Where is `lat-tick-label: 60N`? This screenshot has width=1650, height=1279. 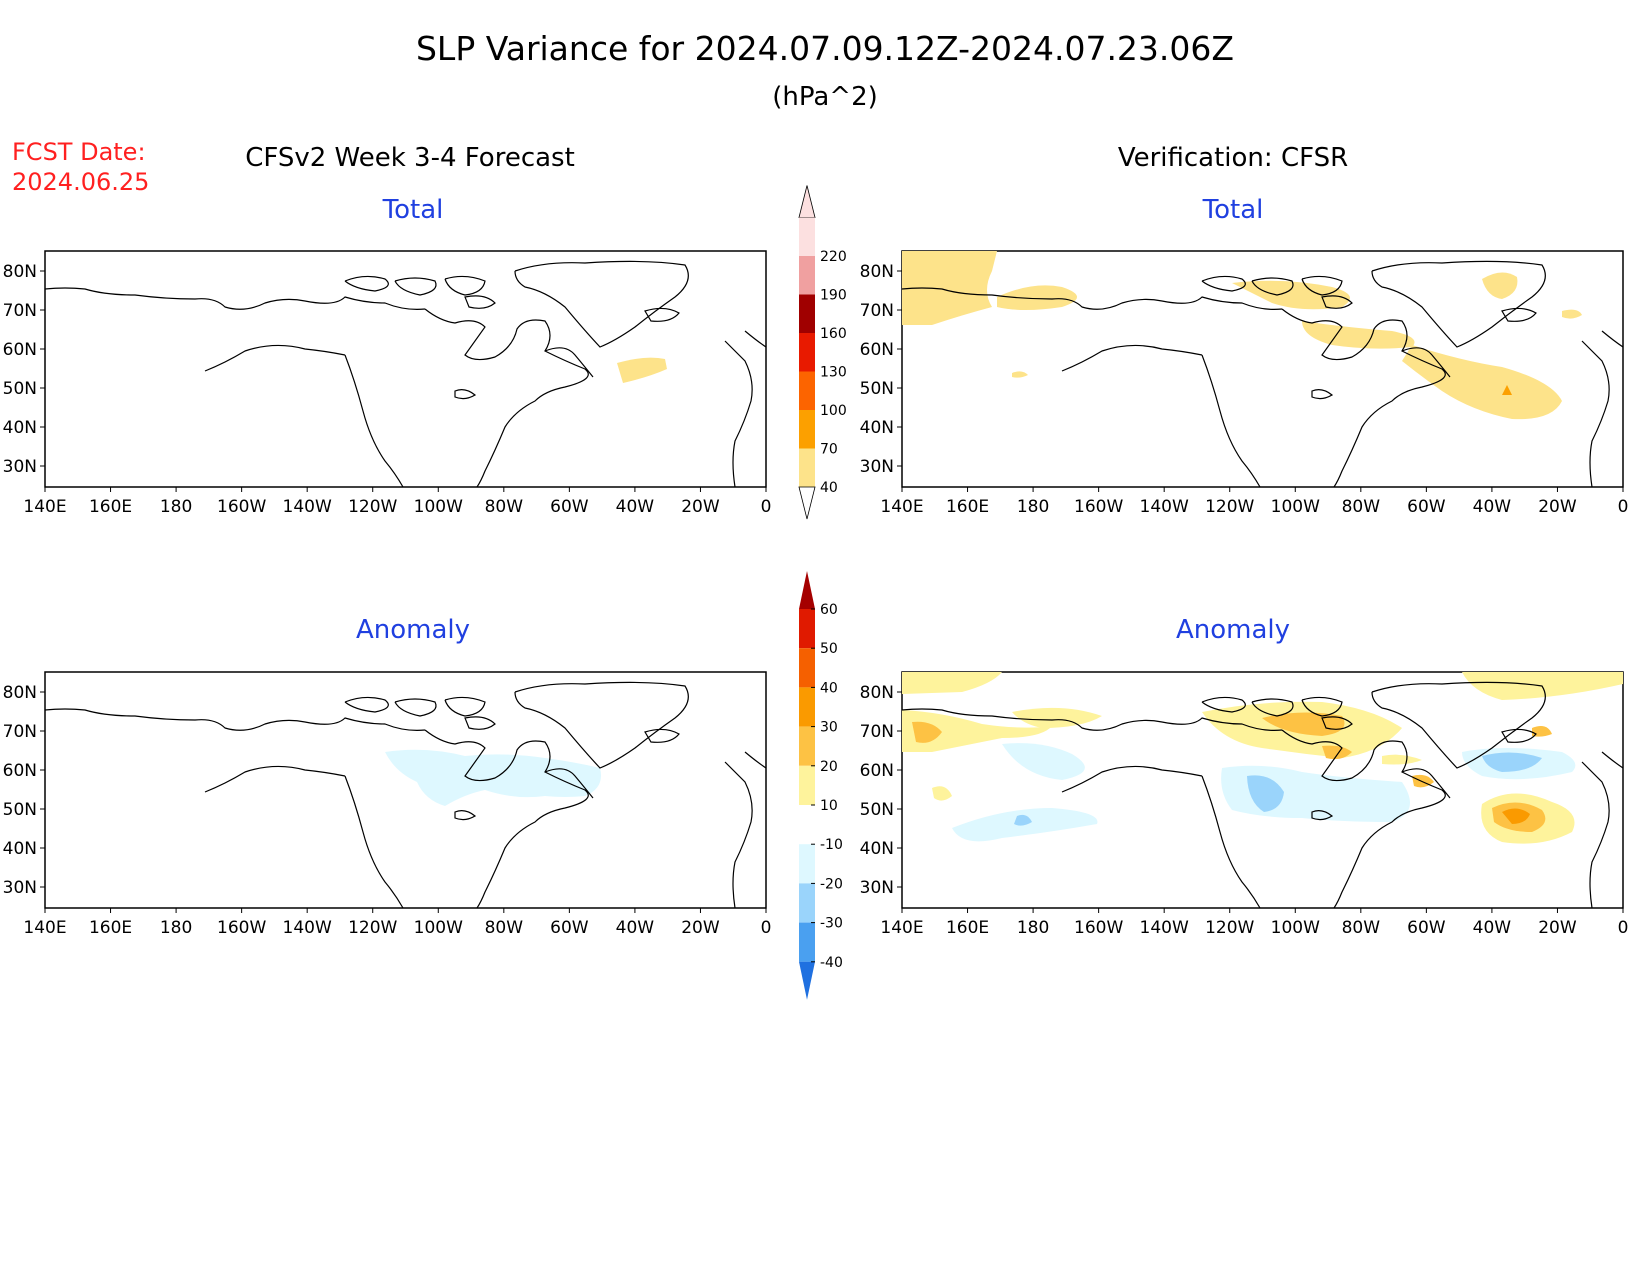
lat-tick-label: 60N is located at coordinates (877, 350).